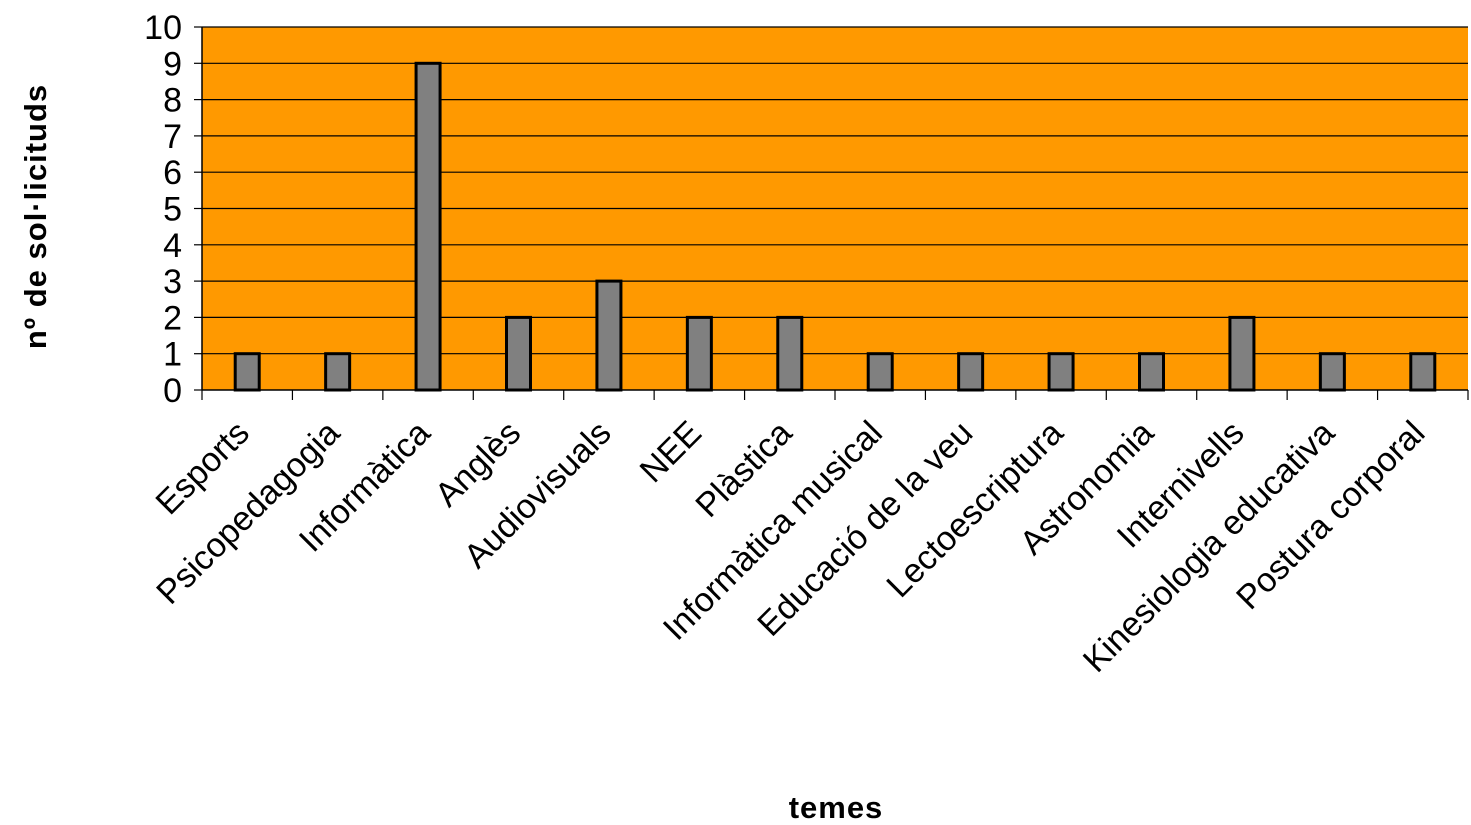  Describe the element at coordinates (172, 210) in the screenshot. I see `y-tick-label: 5` at that location.